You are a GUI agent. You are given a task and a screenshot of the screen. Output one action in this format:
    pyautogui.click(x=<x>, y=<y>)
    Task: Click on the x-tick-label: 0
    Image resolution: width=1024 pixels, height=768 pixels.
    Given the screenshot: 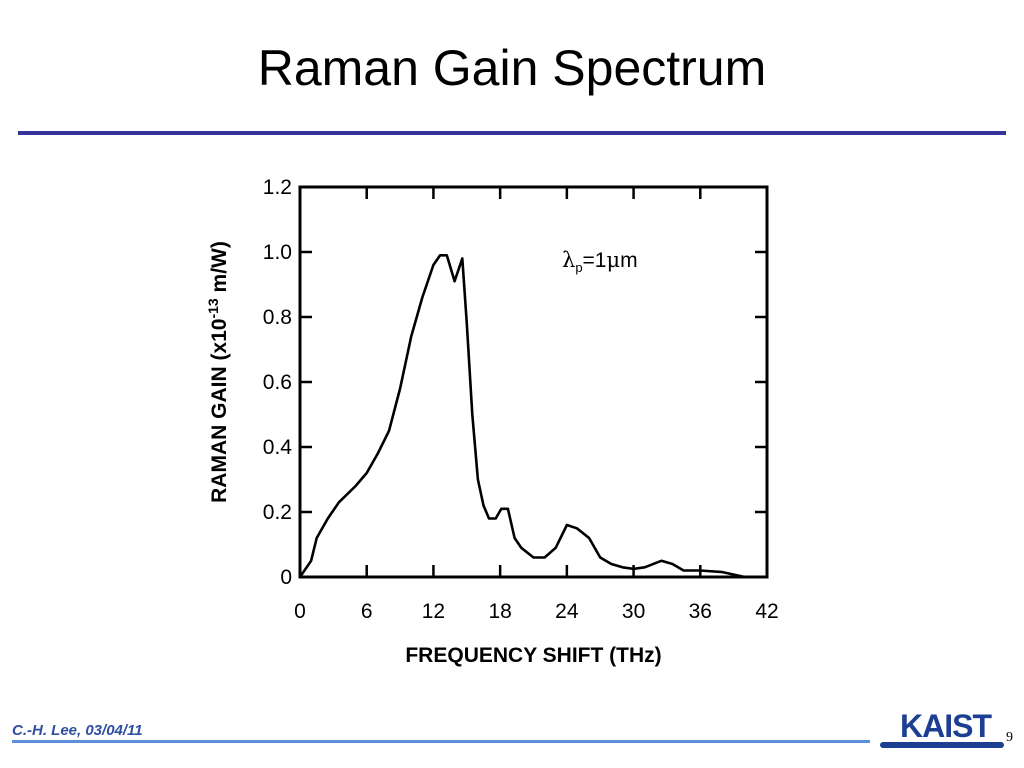 What is the action you would take?
    pyautogui.click(x=300, y=611)
    